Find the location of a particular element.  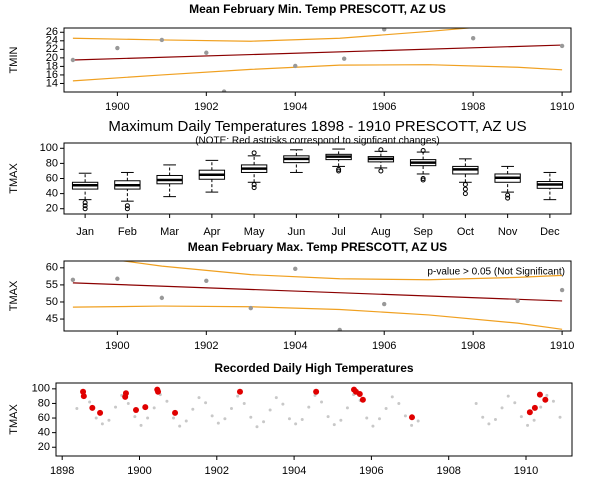

y-tick-label: 14 is located at coordinates (52, 83).